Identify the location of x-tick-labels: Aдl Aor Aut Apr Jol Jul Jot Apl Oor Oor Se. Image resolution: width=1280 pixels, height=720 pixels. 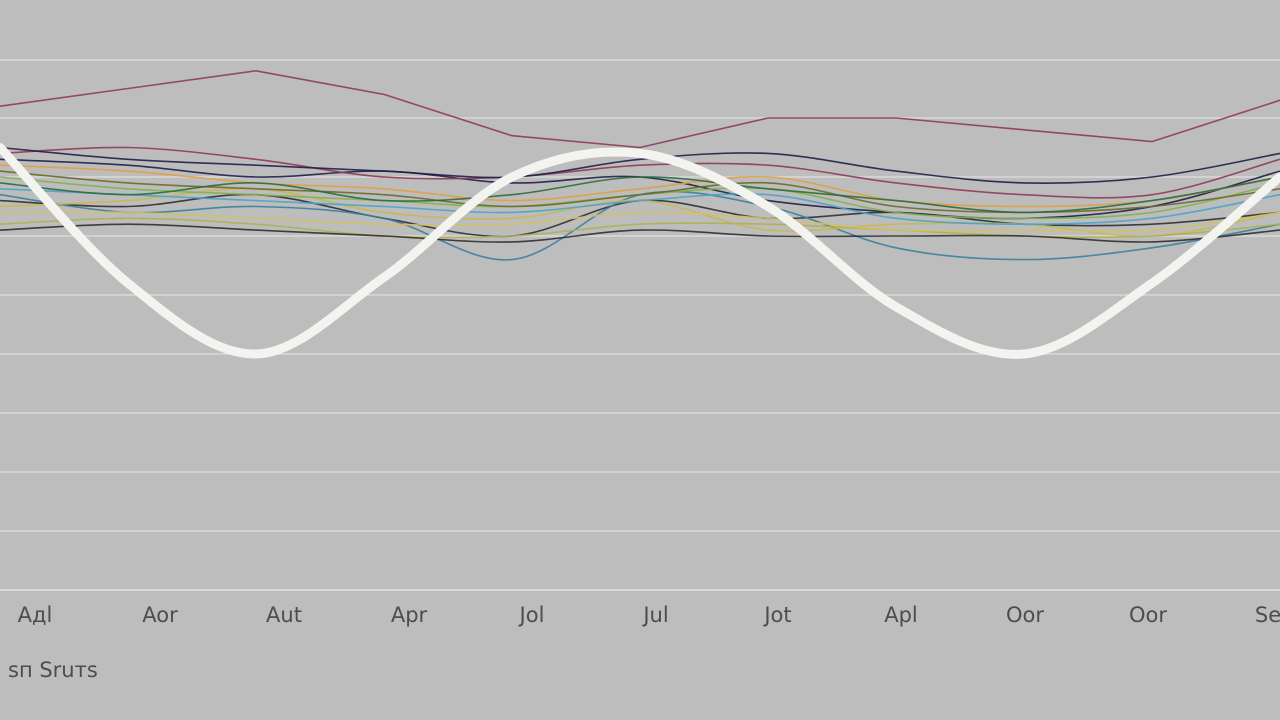
(649, 615).